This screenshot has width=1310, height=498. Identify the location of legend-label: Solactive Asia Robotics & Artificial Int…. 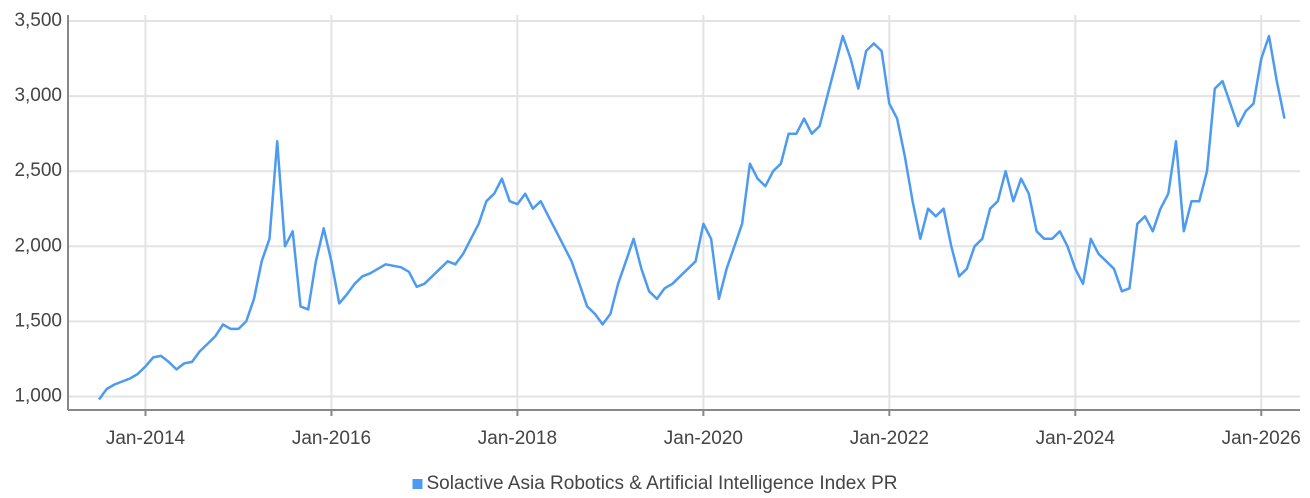
(661, 483).